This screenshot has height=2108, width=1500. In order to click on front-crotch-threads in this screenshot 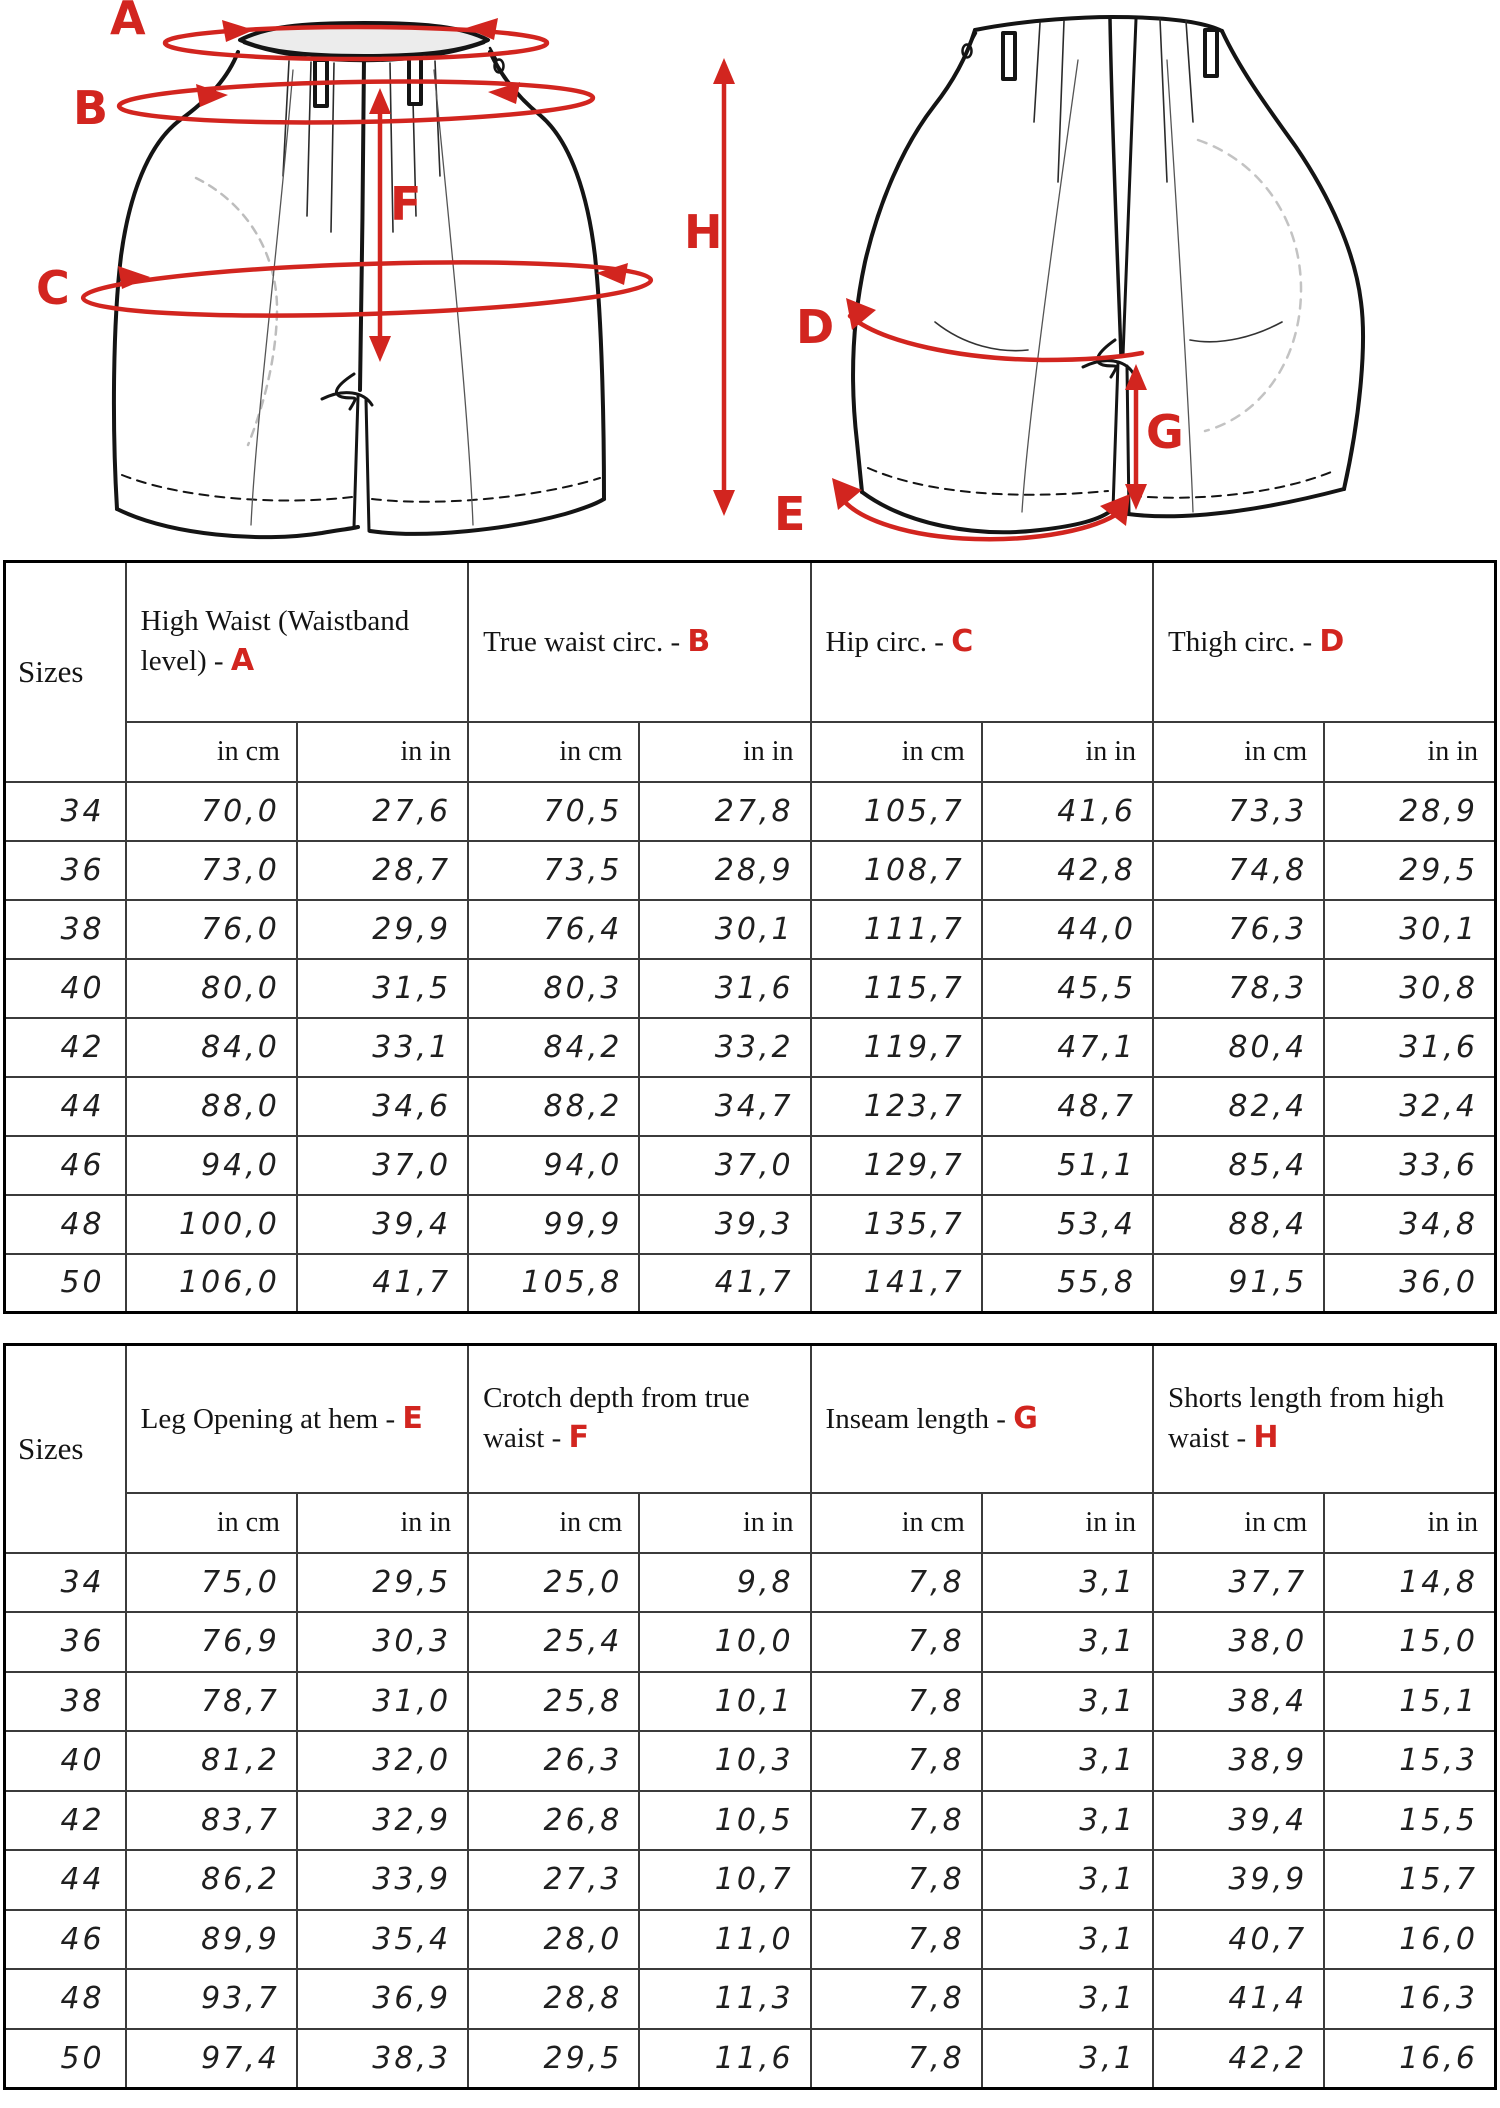, I will do `click(347, 391)`.